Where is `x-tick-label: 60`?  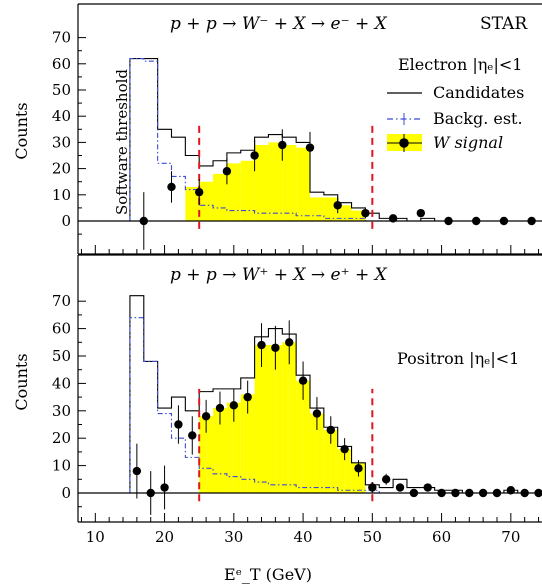
x-tick-label: 60 is located at coordinates (441, 537).